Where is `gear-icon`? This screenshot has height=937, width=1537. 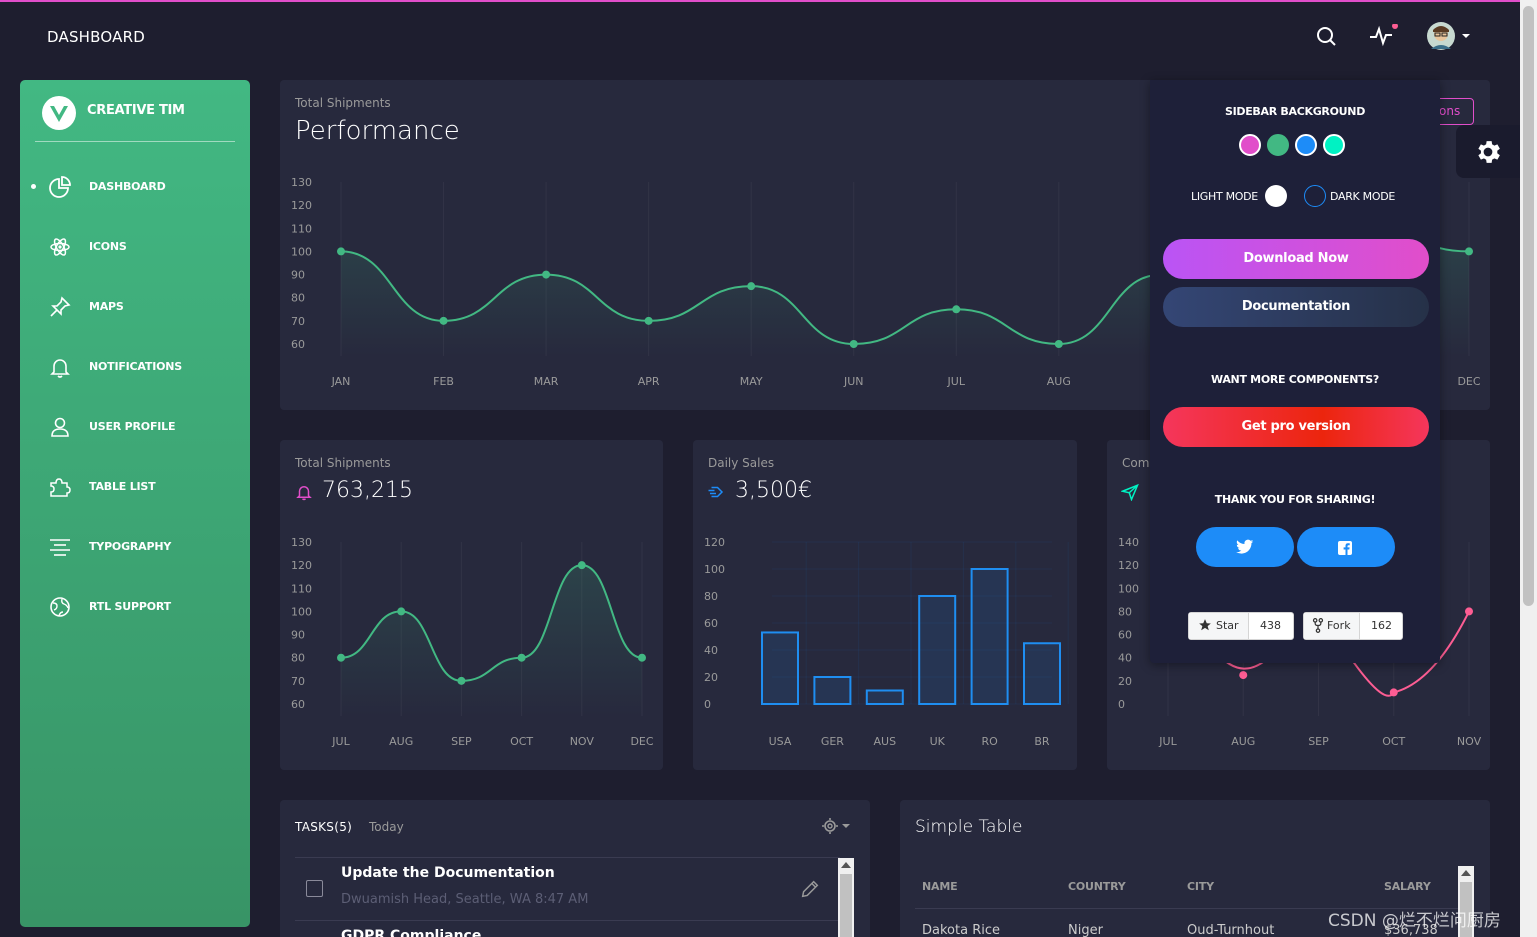 gear-icon is located at coordinates (1488, 154).